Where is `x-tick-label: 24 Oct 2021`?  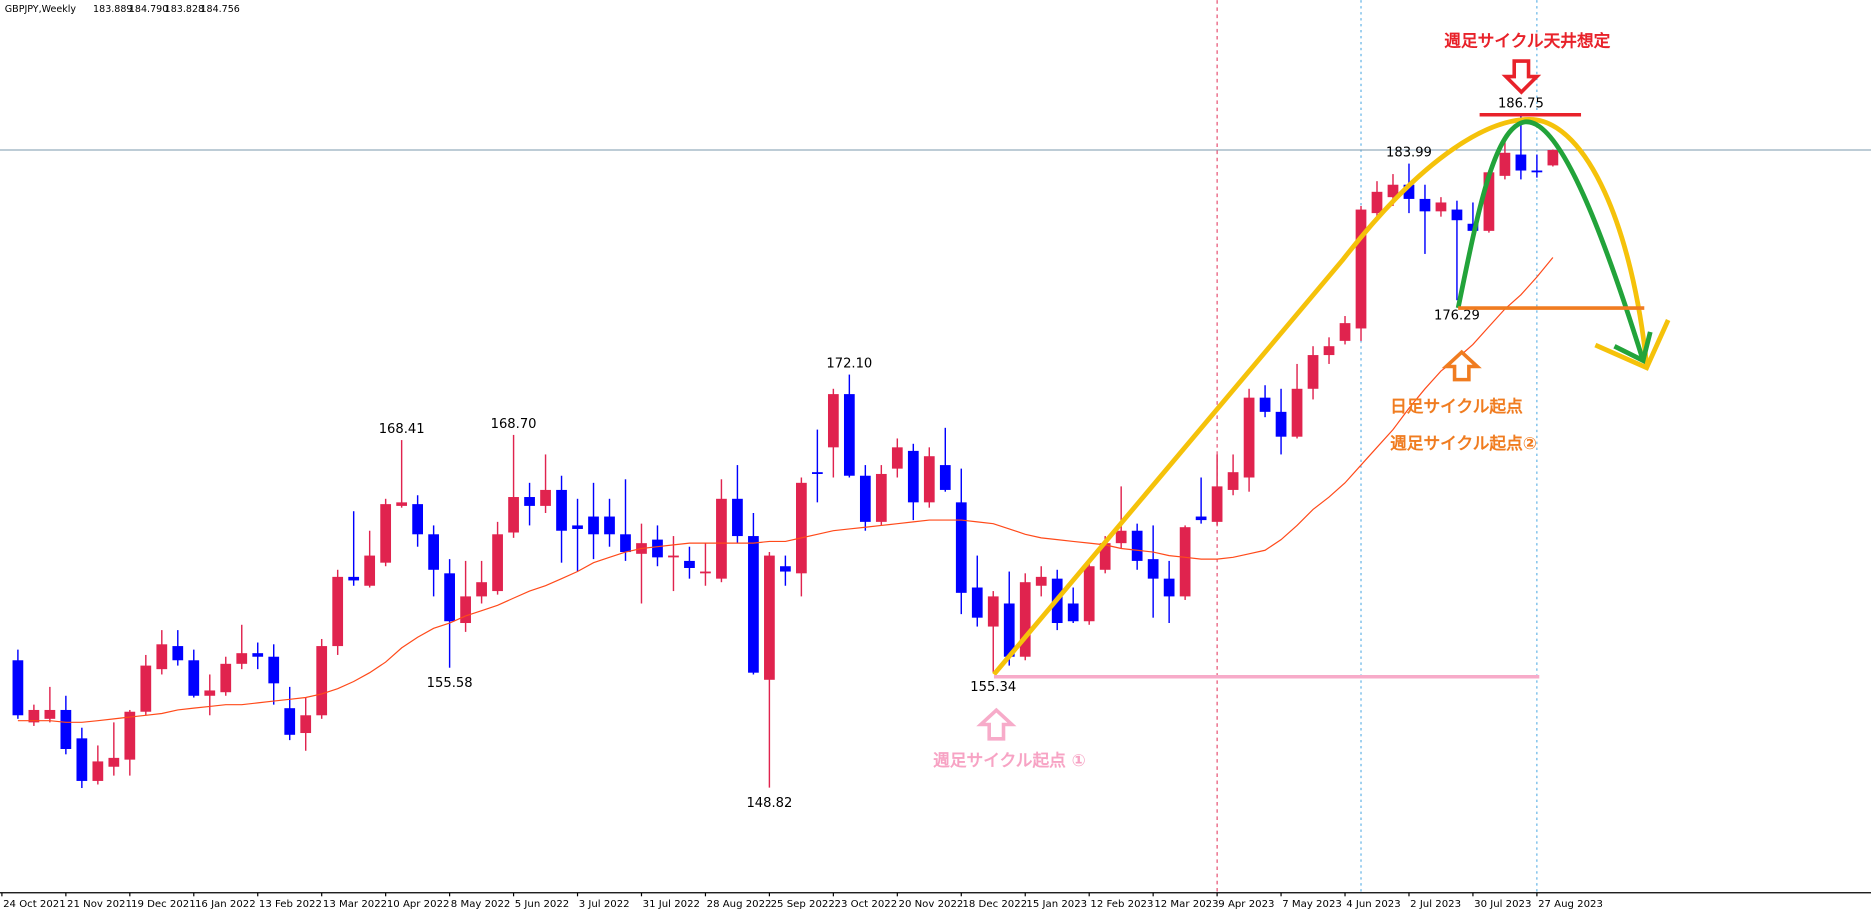
x-tick-label: 24 Oct 2021 is located at coordinates (34, 904).